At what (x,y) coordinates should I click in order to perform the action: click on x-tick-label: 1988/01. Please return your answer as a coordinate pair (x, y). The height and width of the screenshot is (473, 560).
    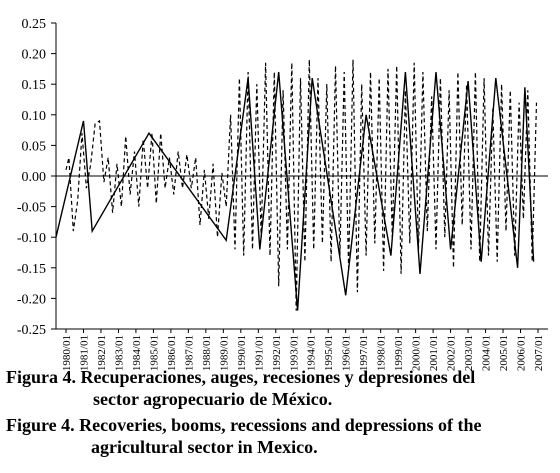
    Looking at the image, I should click on (207, 353).